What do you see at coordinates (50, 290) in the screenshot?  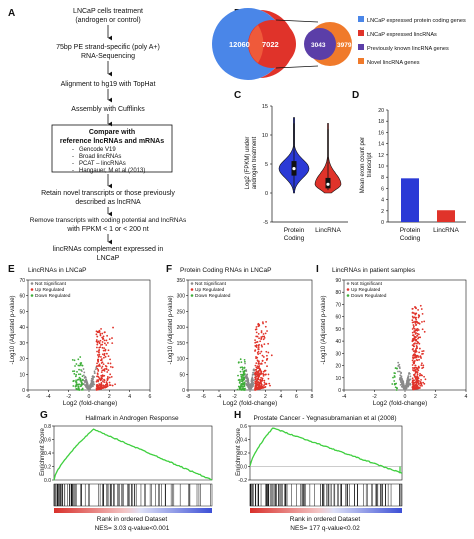 I see `volcano-legend-label: Up Regulated` at bounding box center [50, 290].